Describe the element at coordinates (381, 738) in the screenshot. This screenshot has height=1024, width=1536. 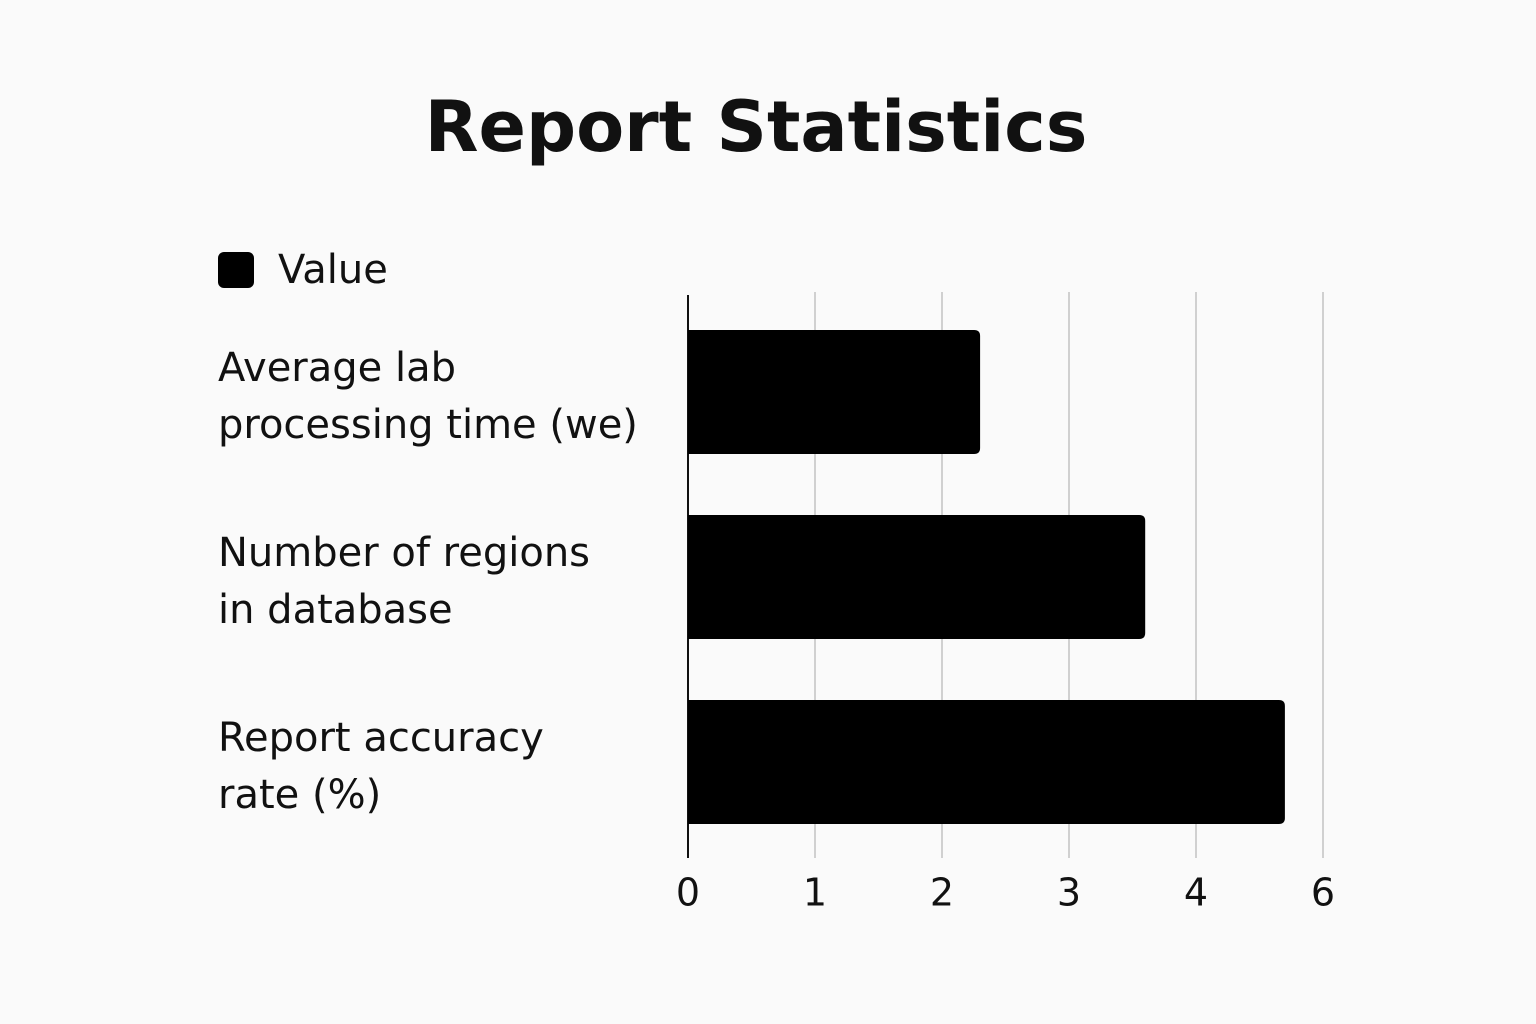
I see `y-tick-label: Report accuracy` at that location.